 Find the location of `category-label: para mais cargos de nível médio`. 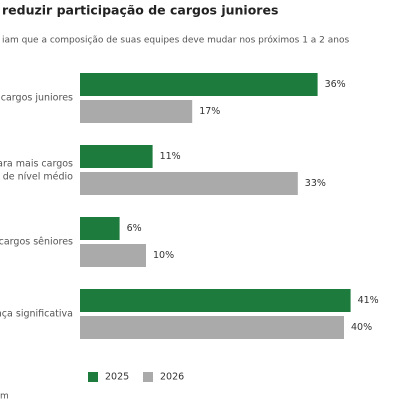

category-label: para mais cargos de nível médio is located at coordinates (36, 170).